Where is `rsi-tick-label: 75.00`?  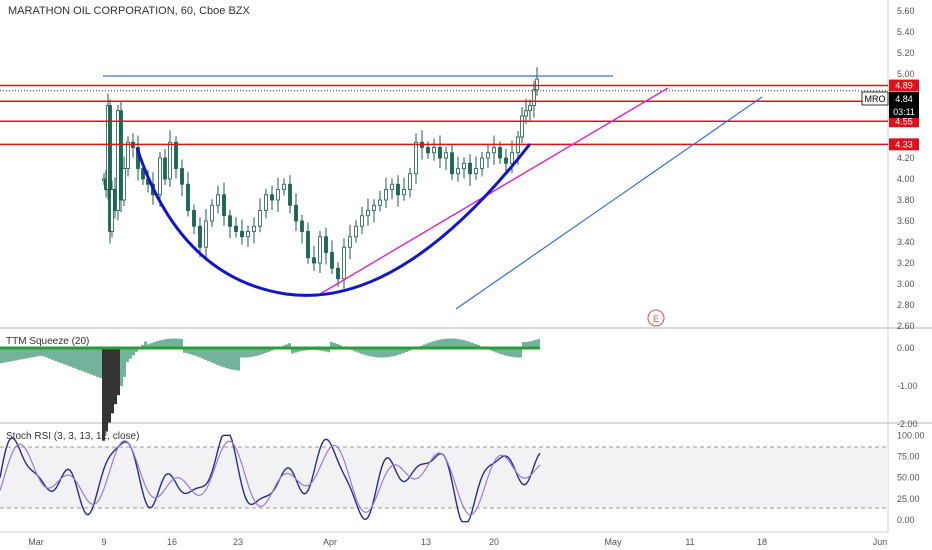 rsi-tick-label: 75.00 is located at coordinates (908, 456).